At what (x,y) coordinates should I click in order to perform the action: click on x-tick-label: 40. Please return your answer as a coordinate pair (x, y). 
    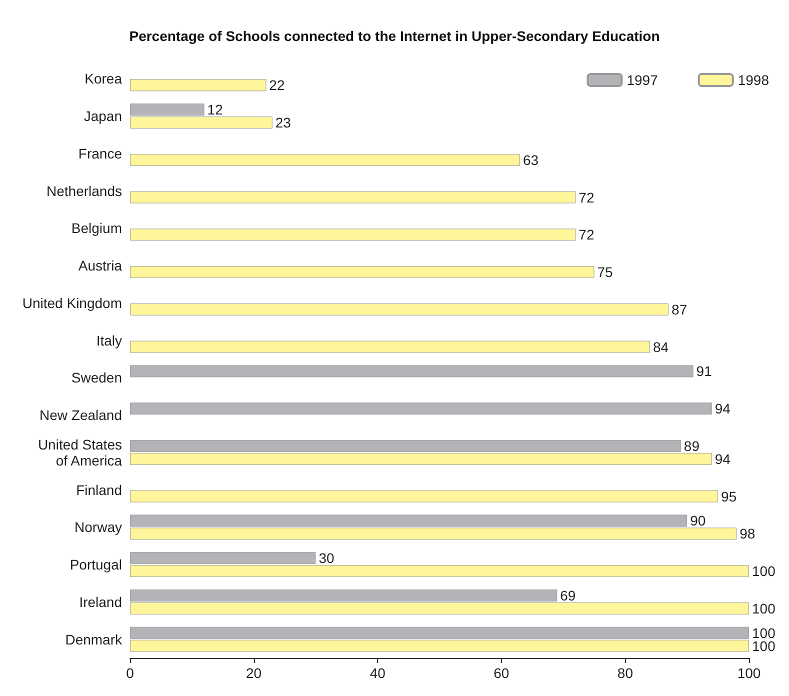
    Looking at the image, I should click on (378, 673).